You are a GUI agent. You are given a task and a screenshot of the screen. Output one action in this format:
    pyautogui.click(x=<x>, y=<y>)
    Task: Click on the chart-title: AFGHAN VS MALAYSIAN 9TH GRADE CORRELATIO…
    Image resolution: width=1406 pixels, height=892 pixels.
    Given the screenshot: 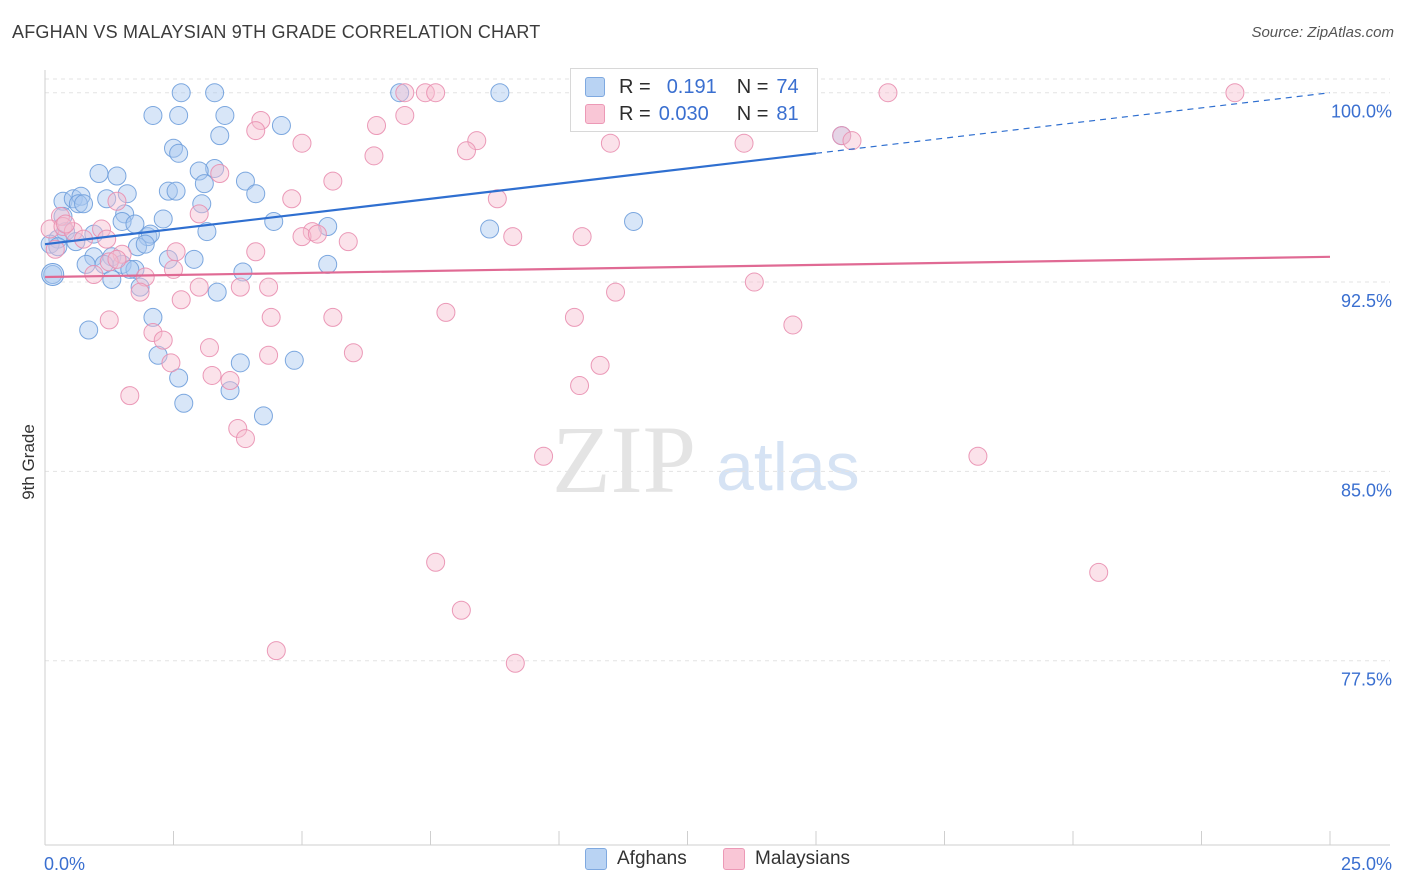 What is the action you would take?
    pyautogui.click(x=276, y=32)
    